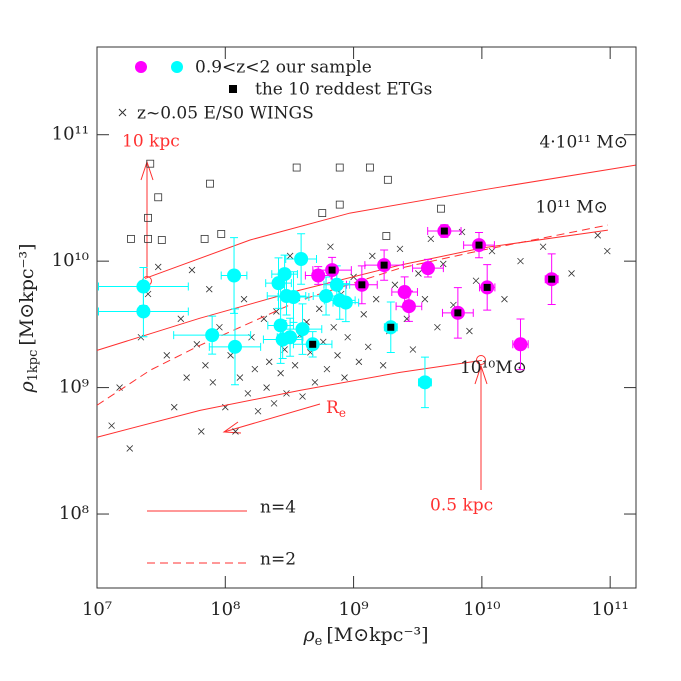 Image resolution: width=681 pixels, height=681 pixels. What do you see at coordinates (336, 409) in the screenshot?
I see `annotation: Re` at bounding box center [336, 409].